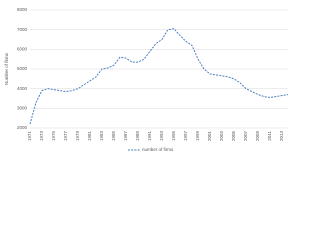 This screenshot has width=320, height=240. Describe the element at coordinates (101, 136) in the screenshot. I see `x-tick-label: 1983` at that location.